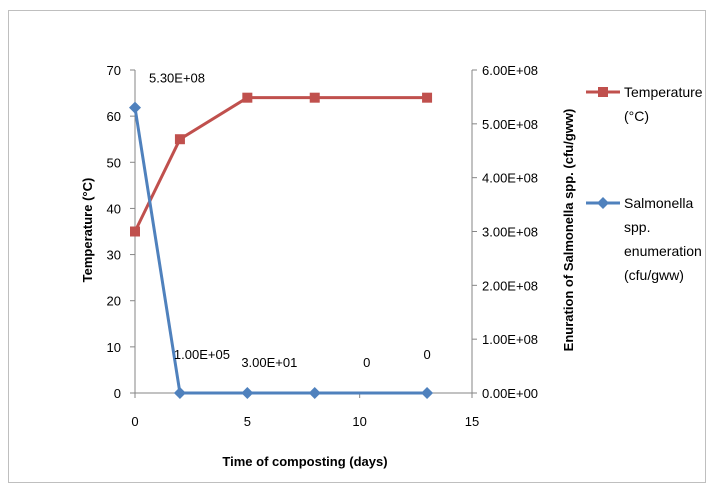 The height and width of the screenshot is (491, 714). What do you see at coordinates (269, 362) in the screenshot?
I see `salmonella-data-label: 3.00E+01` at bounding box center [269, 362].